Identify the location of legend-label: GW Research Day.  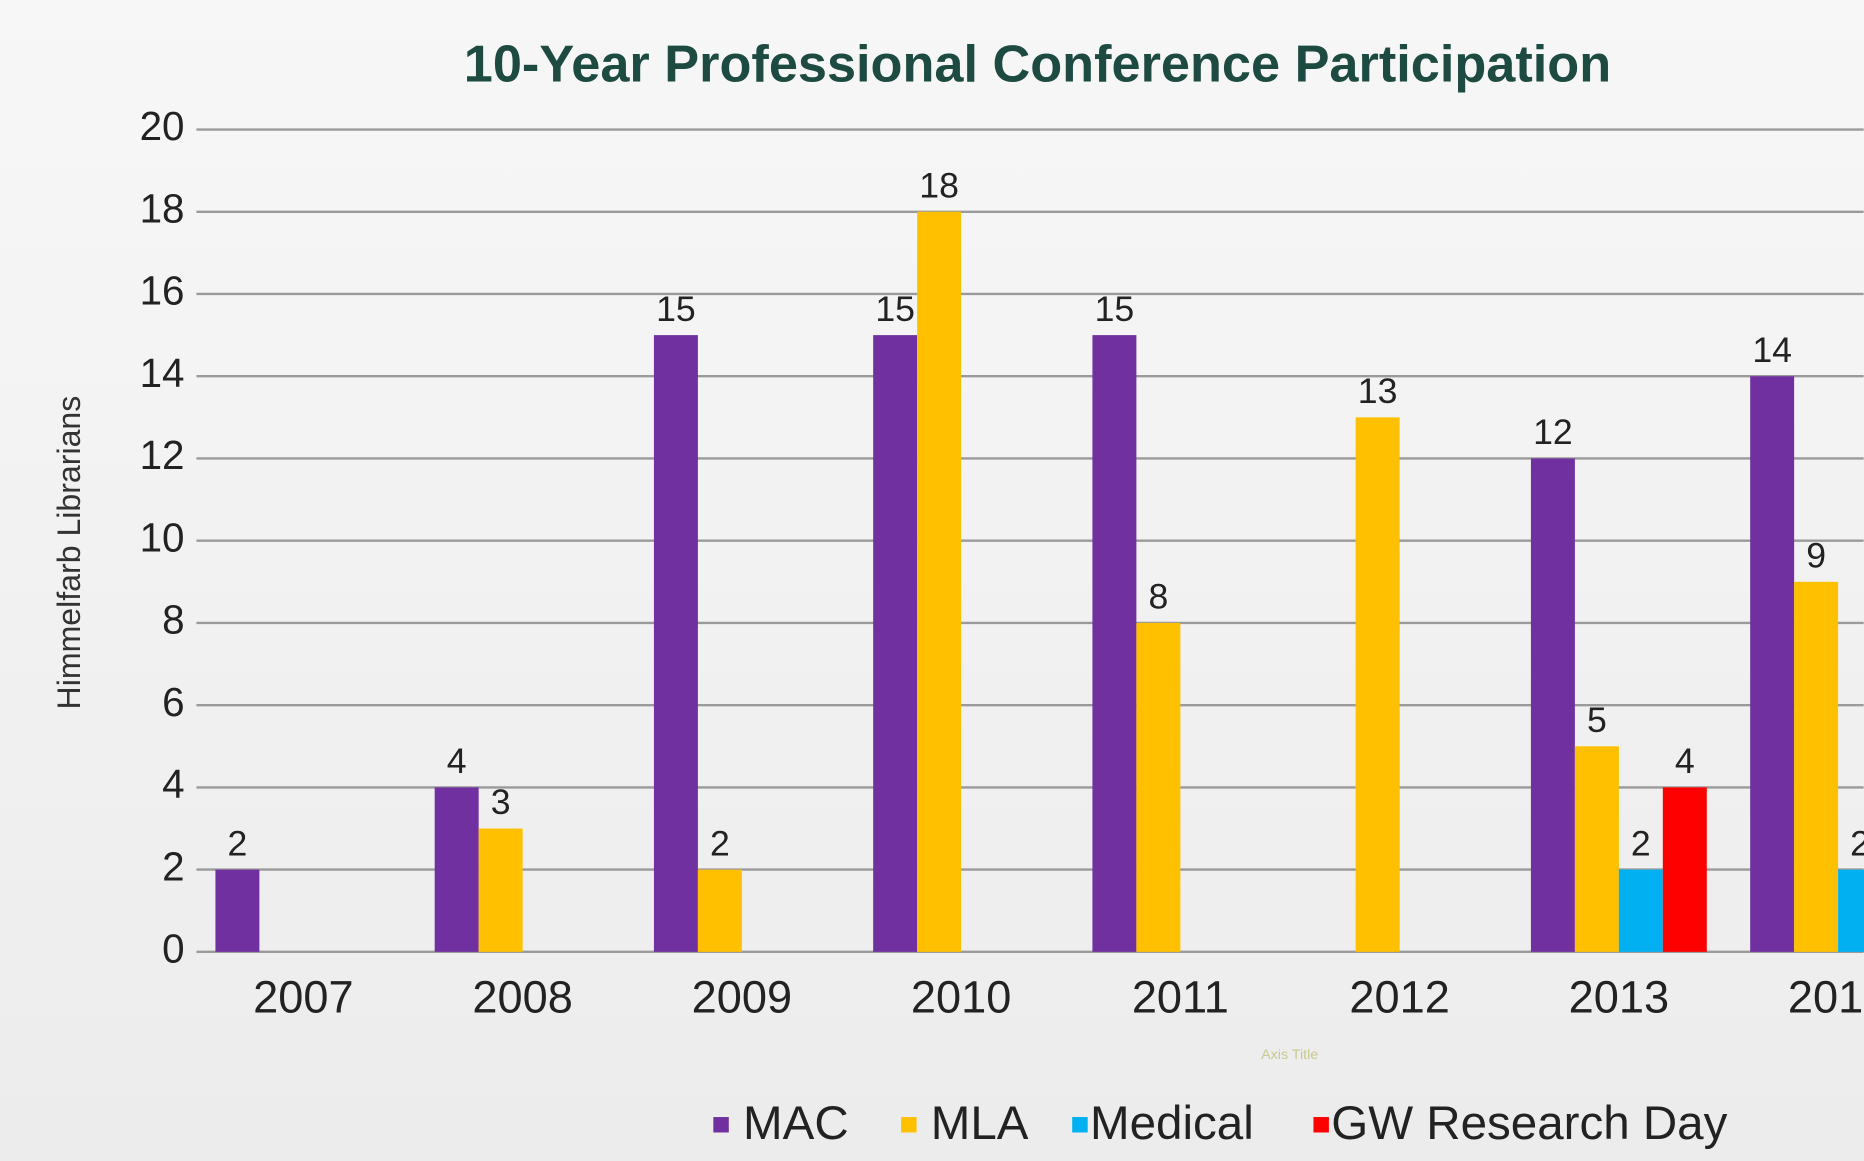
(1529, 1123).